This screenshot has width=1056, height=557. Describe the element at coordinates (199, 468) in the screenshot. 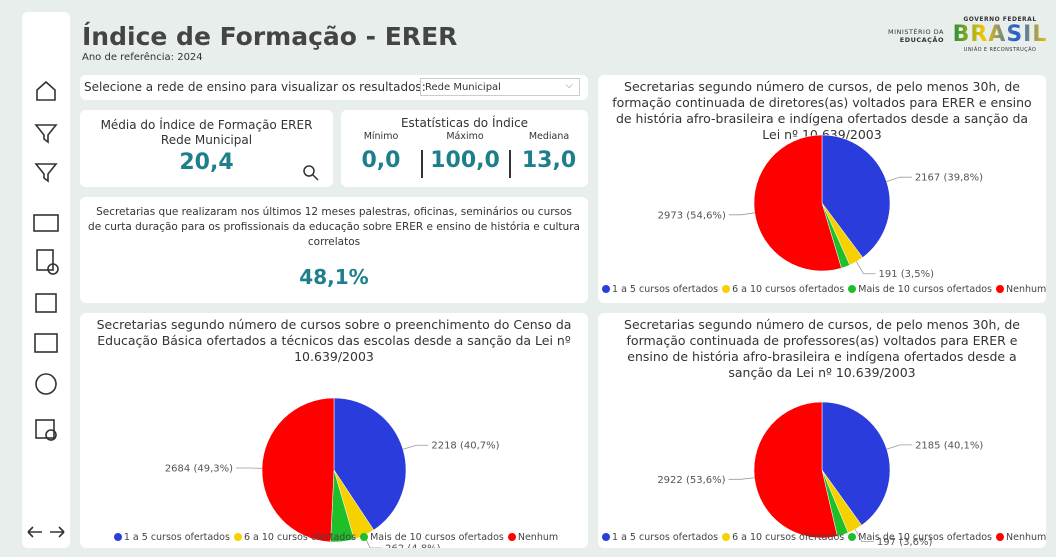

I see `data-label: 2684 (49,3%)` at that location.